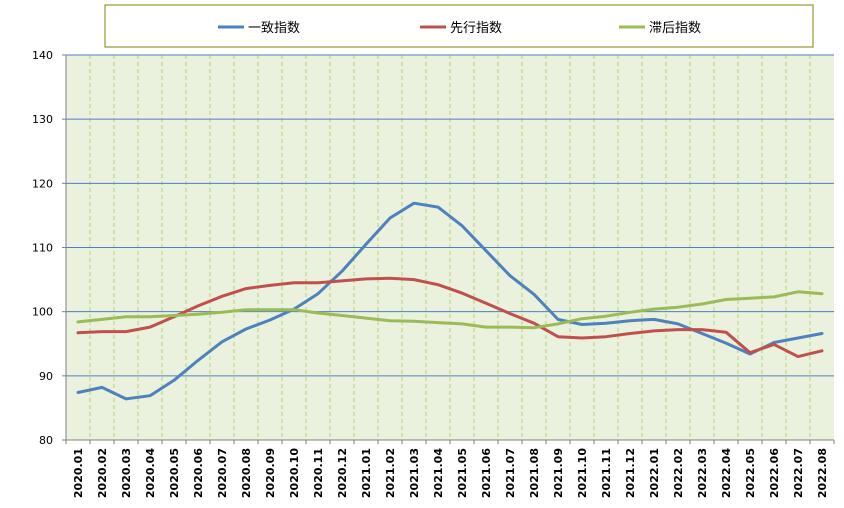 The image size is (844, 508). Describe the element at coordinates (702, 473) in the screenshot. I see `x-tick-label: 2022.03` at that location.